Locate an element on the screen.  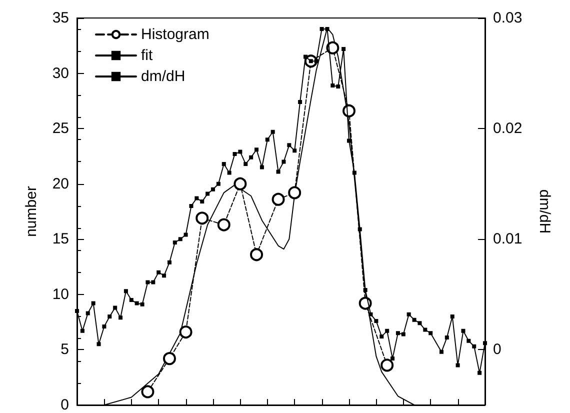
y-tick-label: 0 is located at coordinates (64, 404).